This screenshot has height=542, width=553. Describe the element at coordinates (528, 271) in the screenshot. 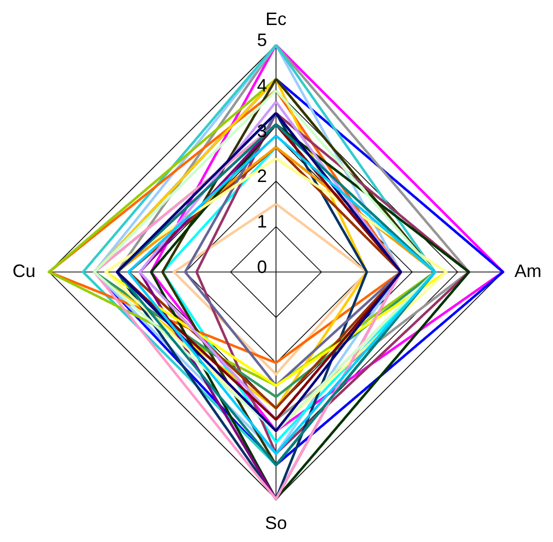

I see `spoke-label: Am` at that location.